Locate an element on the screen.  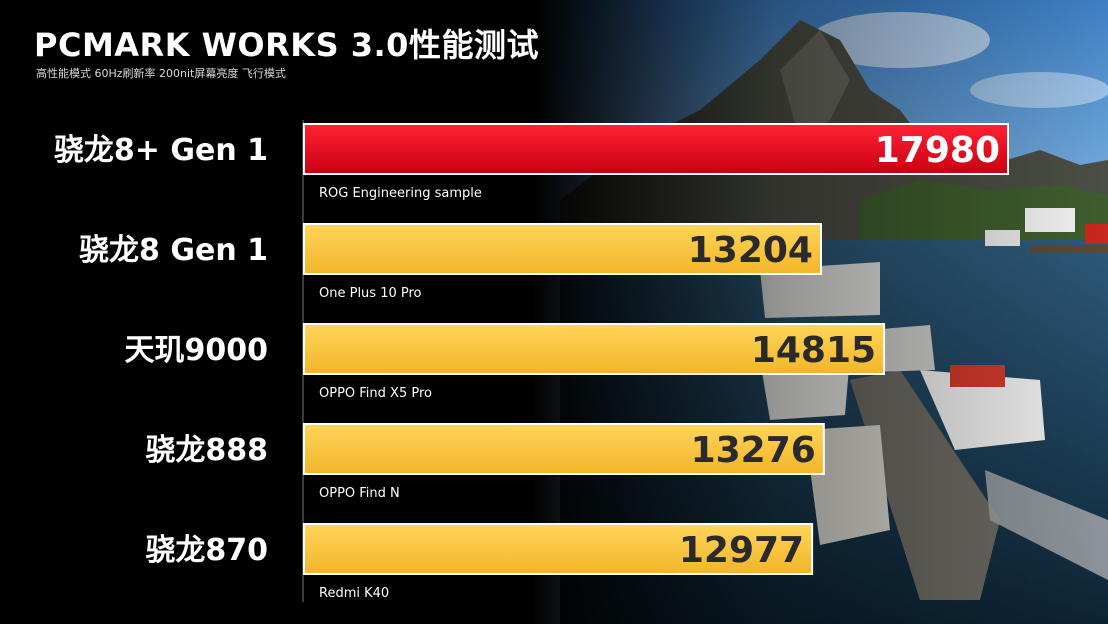
device-label-4: Redmi K40 is located at coordinates (354, 593).